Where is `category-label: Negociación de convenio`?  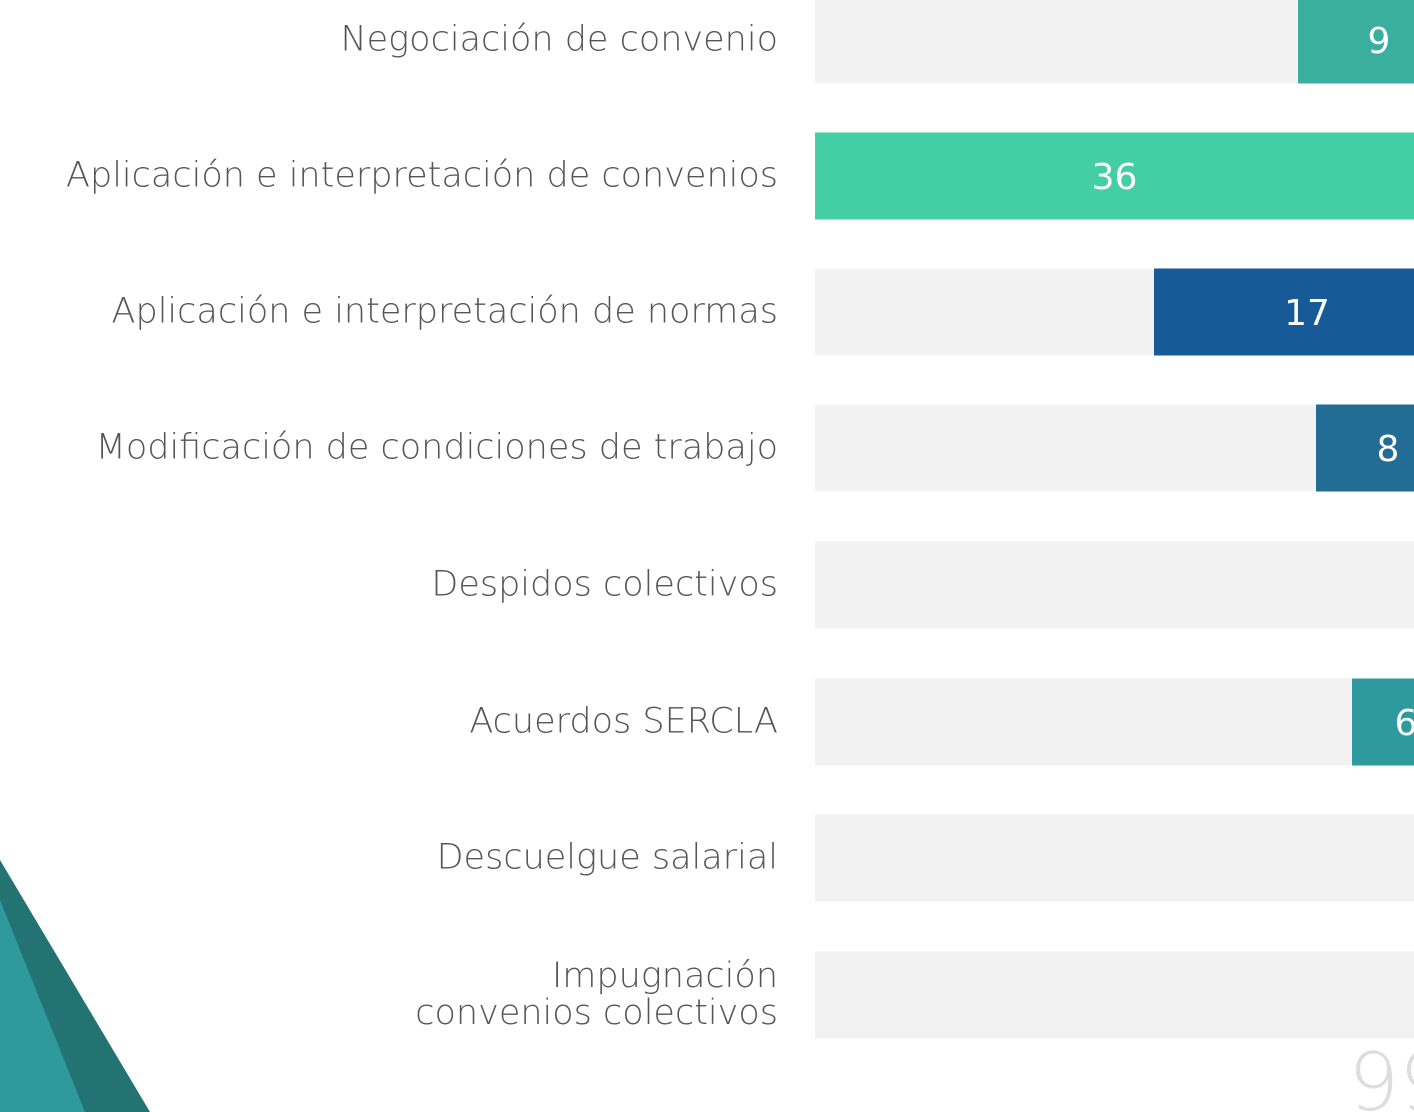 category-label: Negociación de convenio is located at coordinates (559, 39).